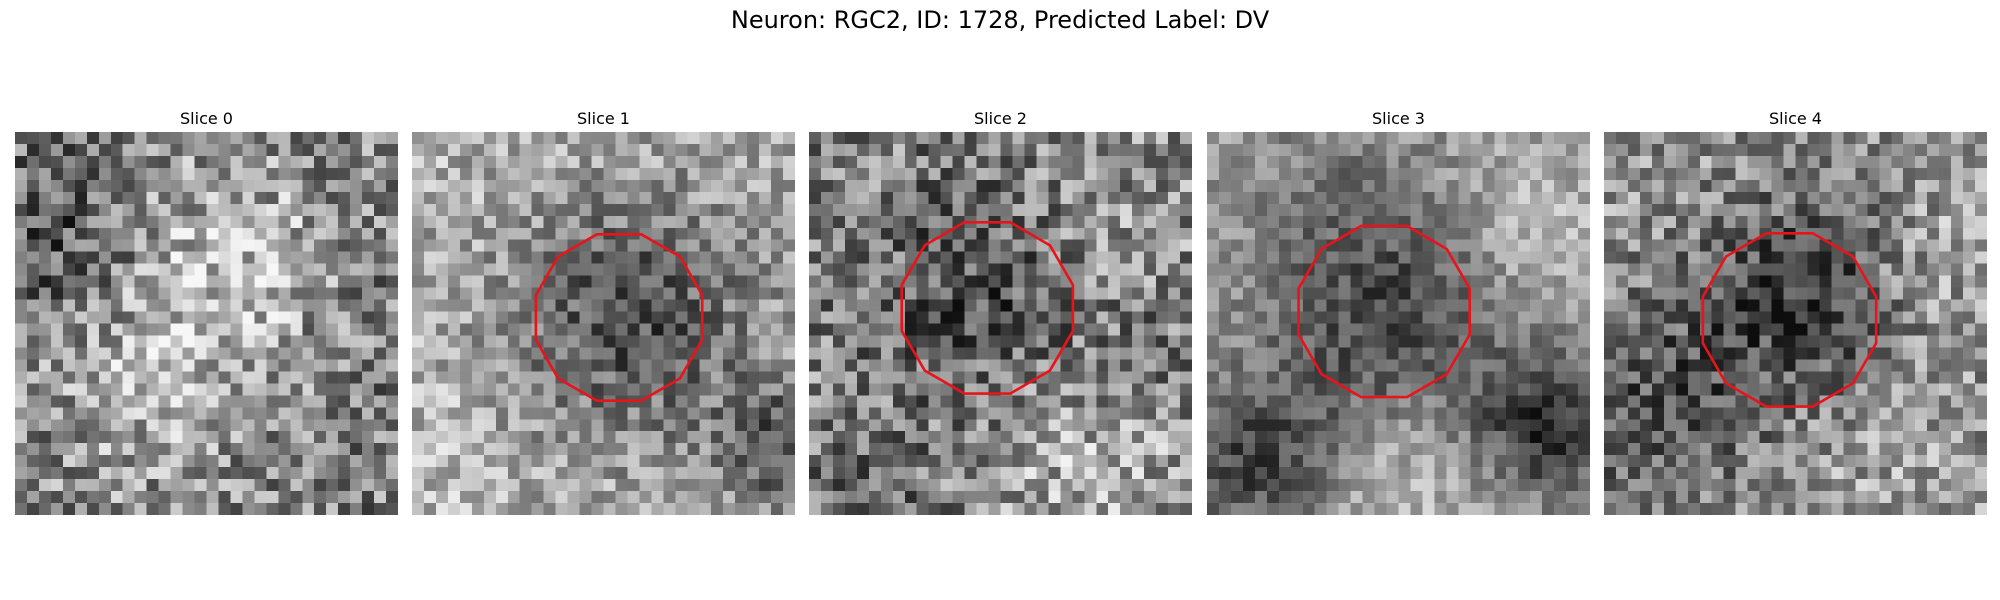 The width and height of the screenshot is (2000, 600). Describe the element at coordinates (603, 118) in the screenshot. I see `slice-title: Slice 1` at that location.